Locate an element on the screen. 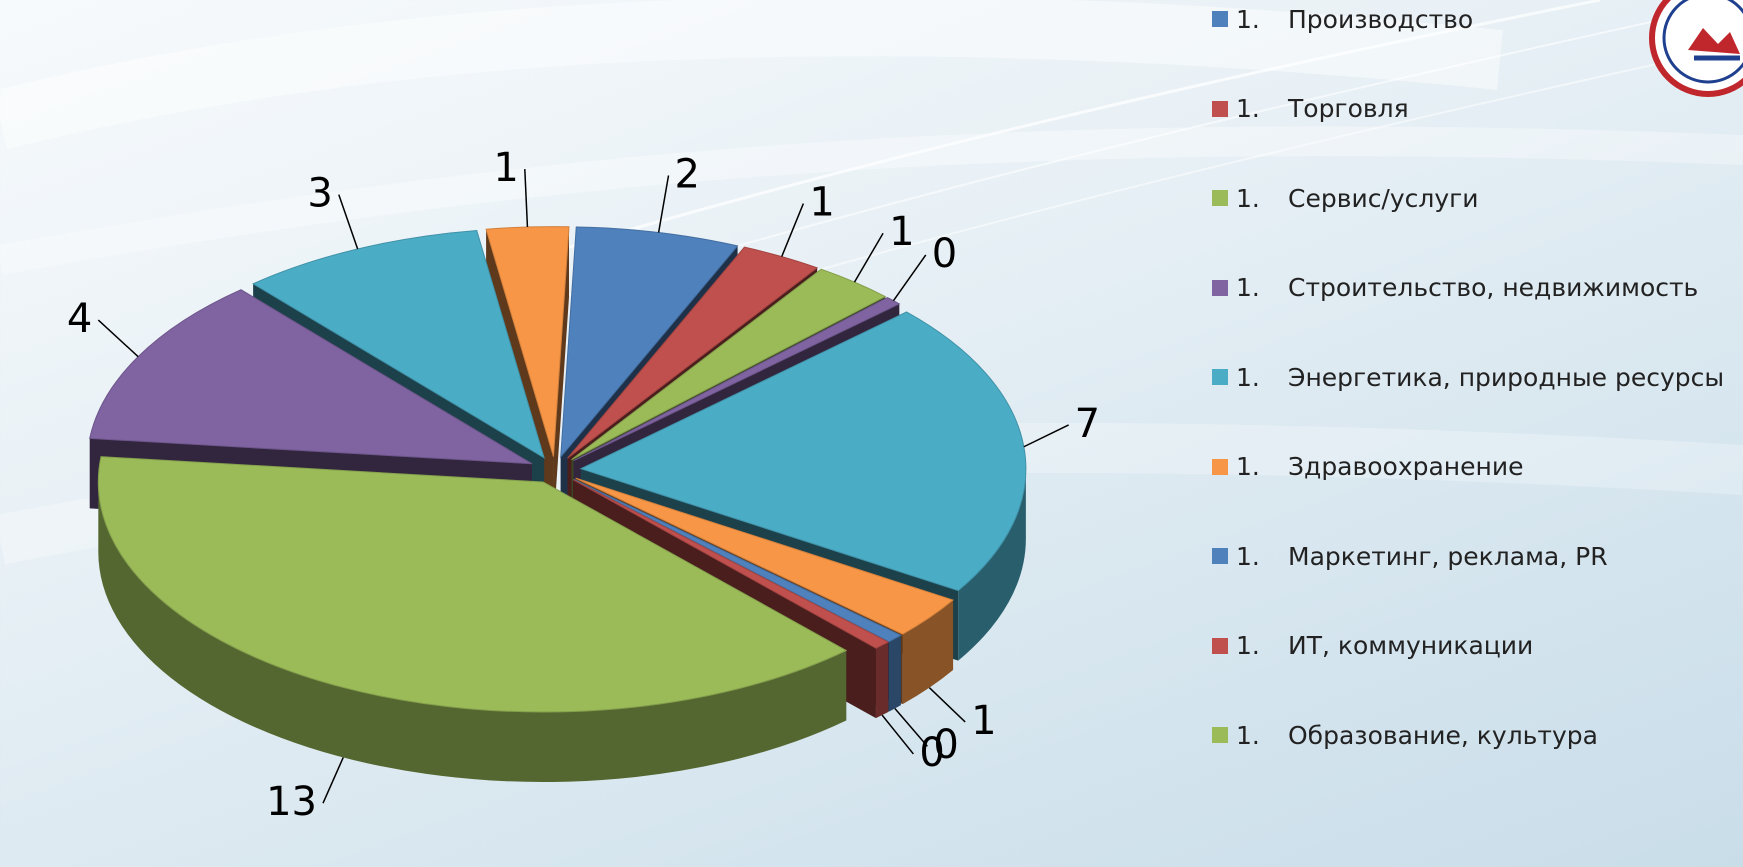 This screenshot has height=867, width=1743. legend-item-4: 1. Строительство, недвижимость is located at coordinates (1455, 288).